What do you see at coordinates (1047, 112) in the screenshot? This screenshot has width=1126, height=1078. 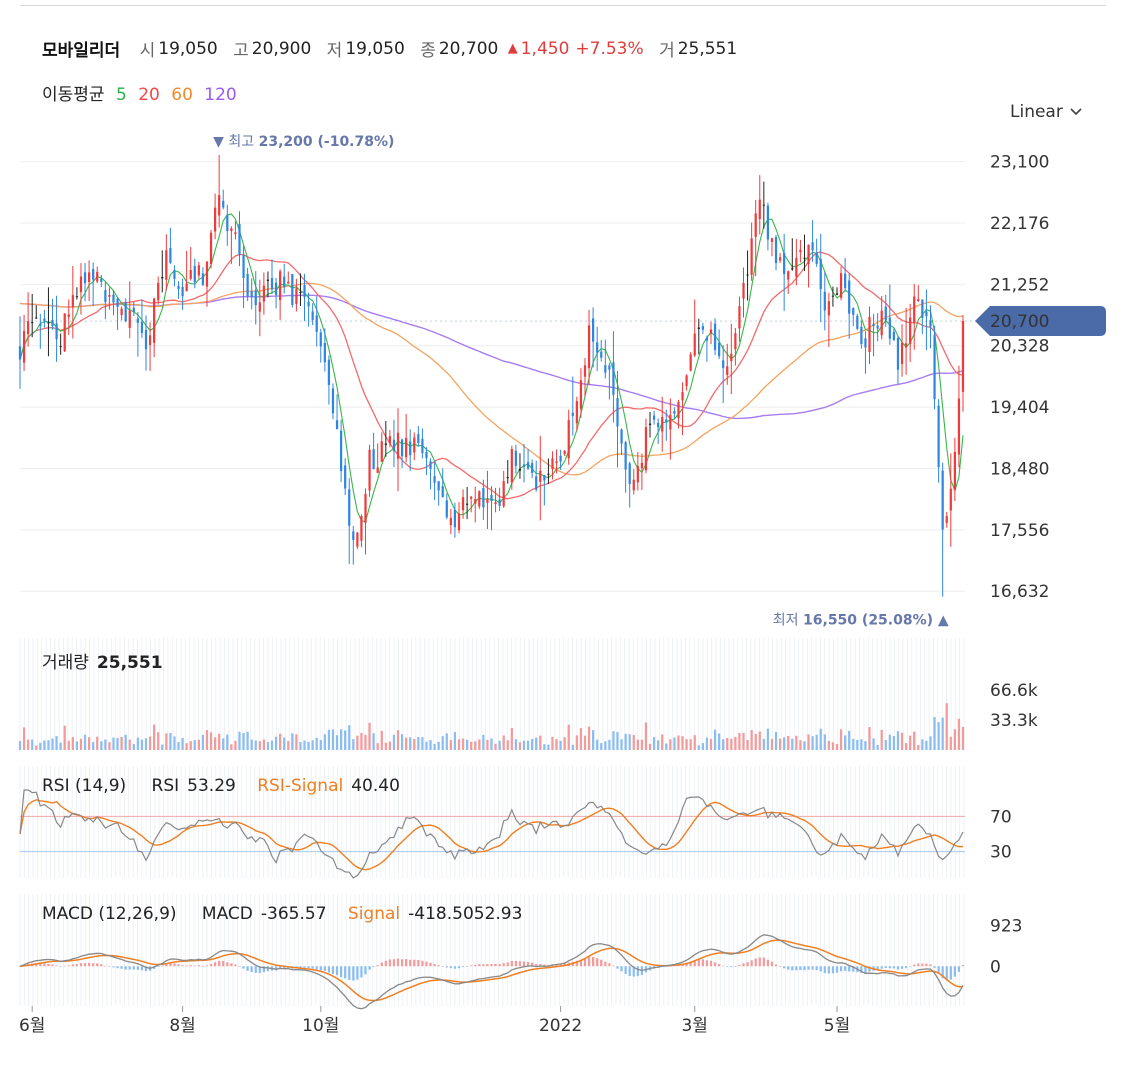 I see `scale-mode-dropdown: Linear` at bounding box center [1047, 112].